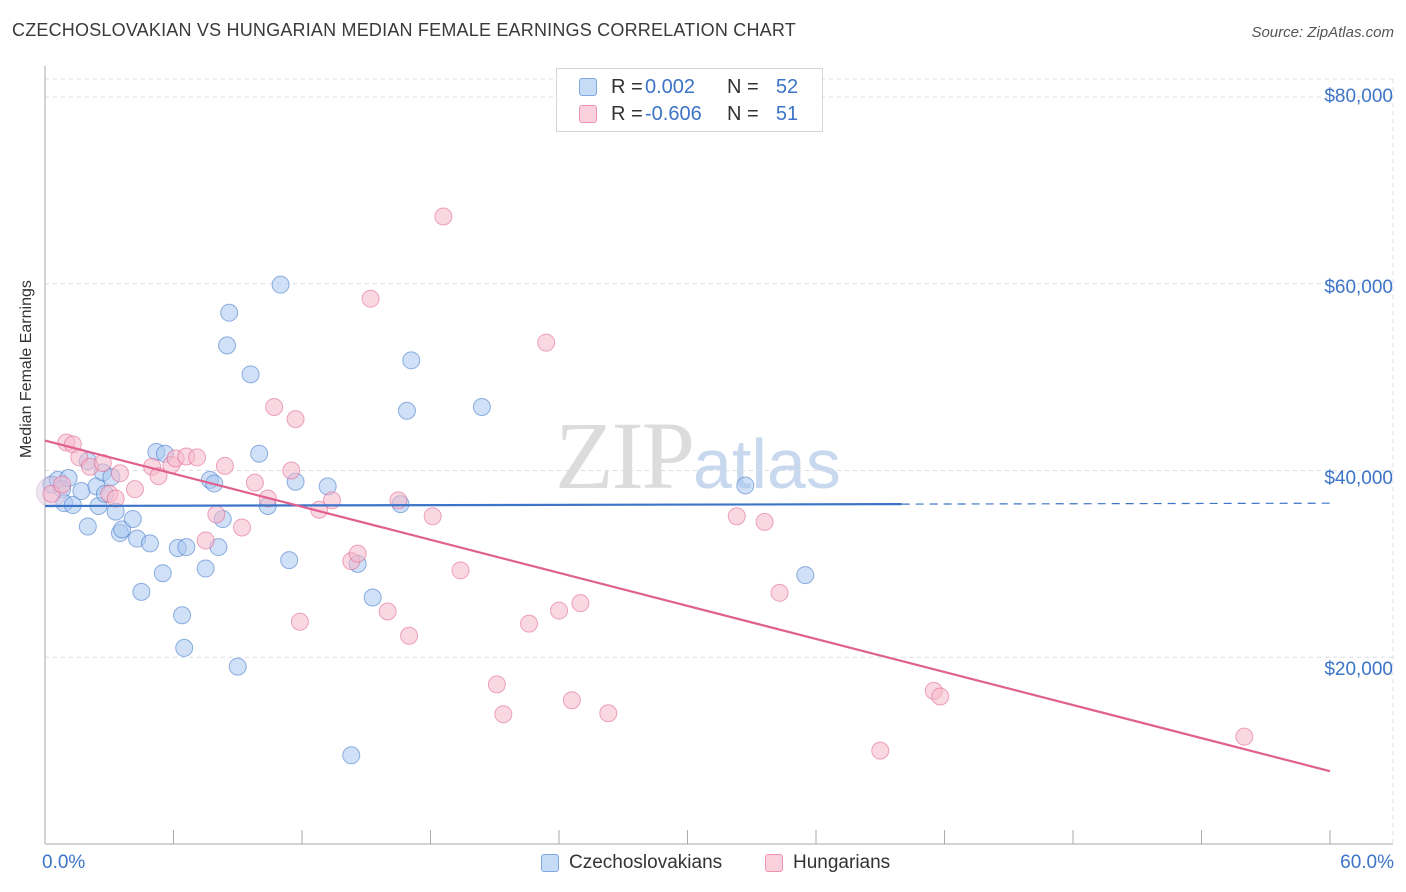 The image size is (1406, 892). Describe the element at coordinates (1358, 96) in the screenshot. I see `y-tick-80000: $80,000` at that location.